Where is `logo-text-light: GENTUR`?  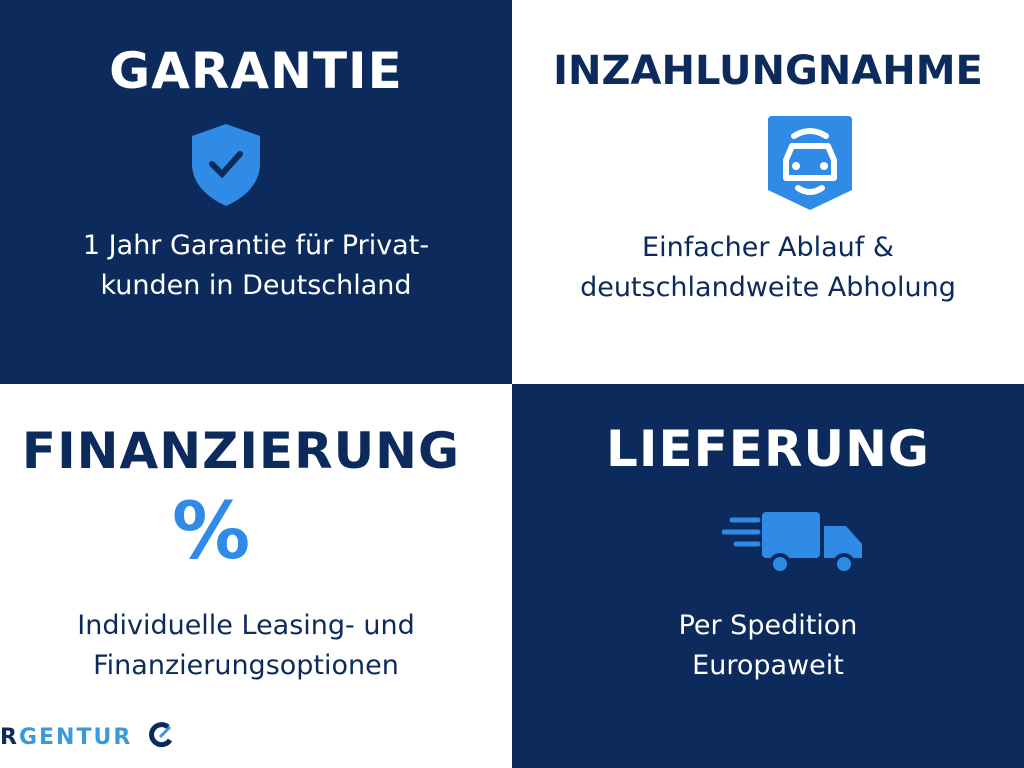 logo-text-light: GENTUR is located at coordinates (75, 737).